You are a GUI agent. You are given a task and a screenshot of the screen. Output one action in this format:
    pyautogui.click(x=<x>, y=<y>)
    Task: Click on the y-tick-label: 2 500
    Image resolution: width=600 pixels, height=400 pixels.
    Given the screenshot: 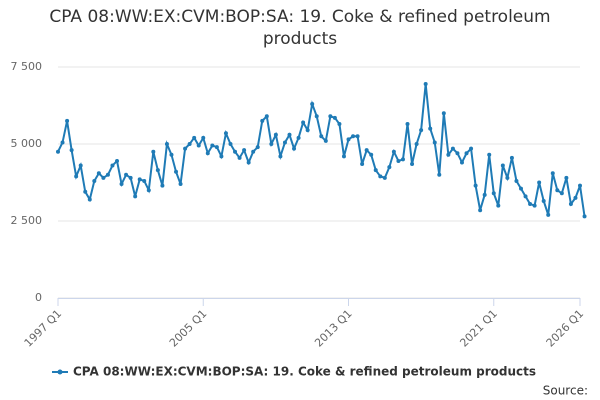 What is the action you would take?
    pyautogui.click(x=27, y=220)
    